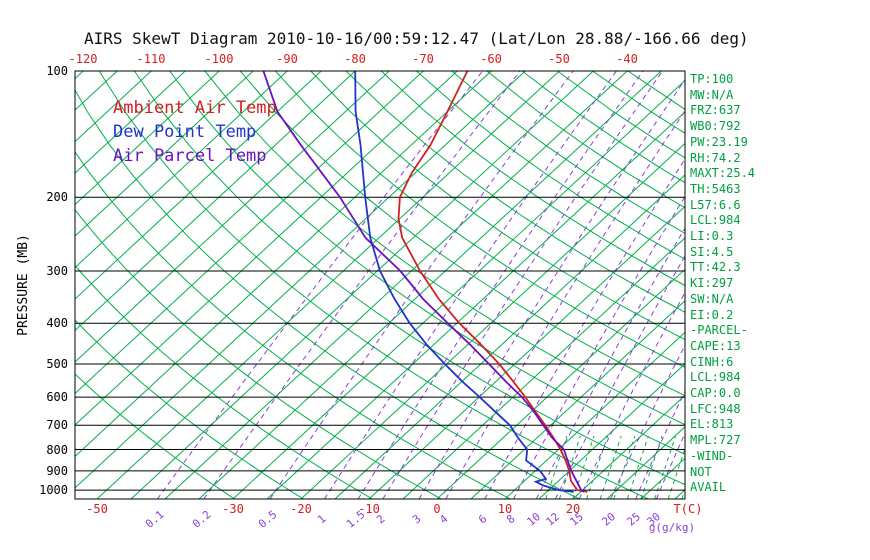 The width and height of the screenshot is (870, 560). Describe the element at coordinates (57, 364) in the screenshot. I see `pressure-tick: 500` at that location.